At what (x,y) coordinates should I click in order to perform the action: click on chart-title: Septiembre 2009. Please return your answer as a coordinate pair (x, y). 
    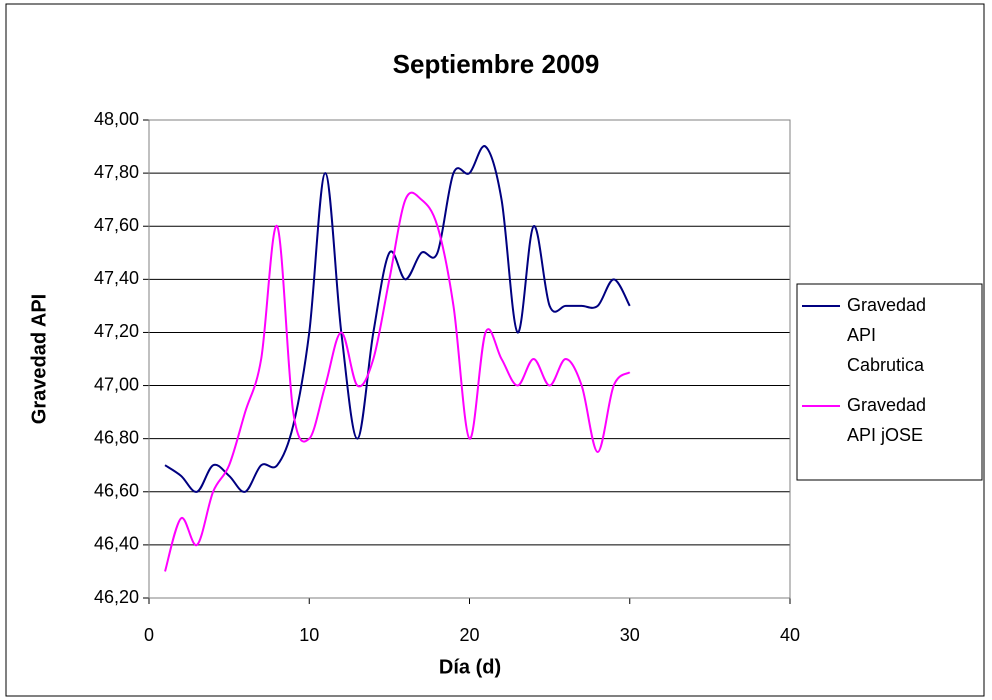
    Looking at the image, I should click on (496, 64).